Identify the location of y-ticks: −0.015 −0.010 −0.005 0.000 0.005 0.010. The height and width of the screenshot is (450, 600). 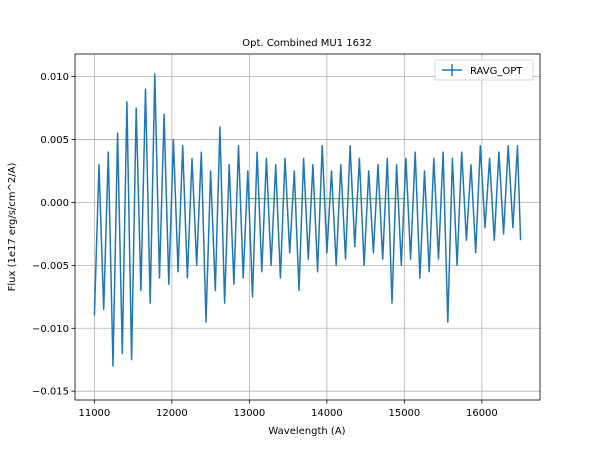
(53, 235).